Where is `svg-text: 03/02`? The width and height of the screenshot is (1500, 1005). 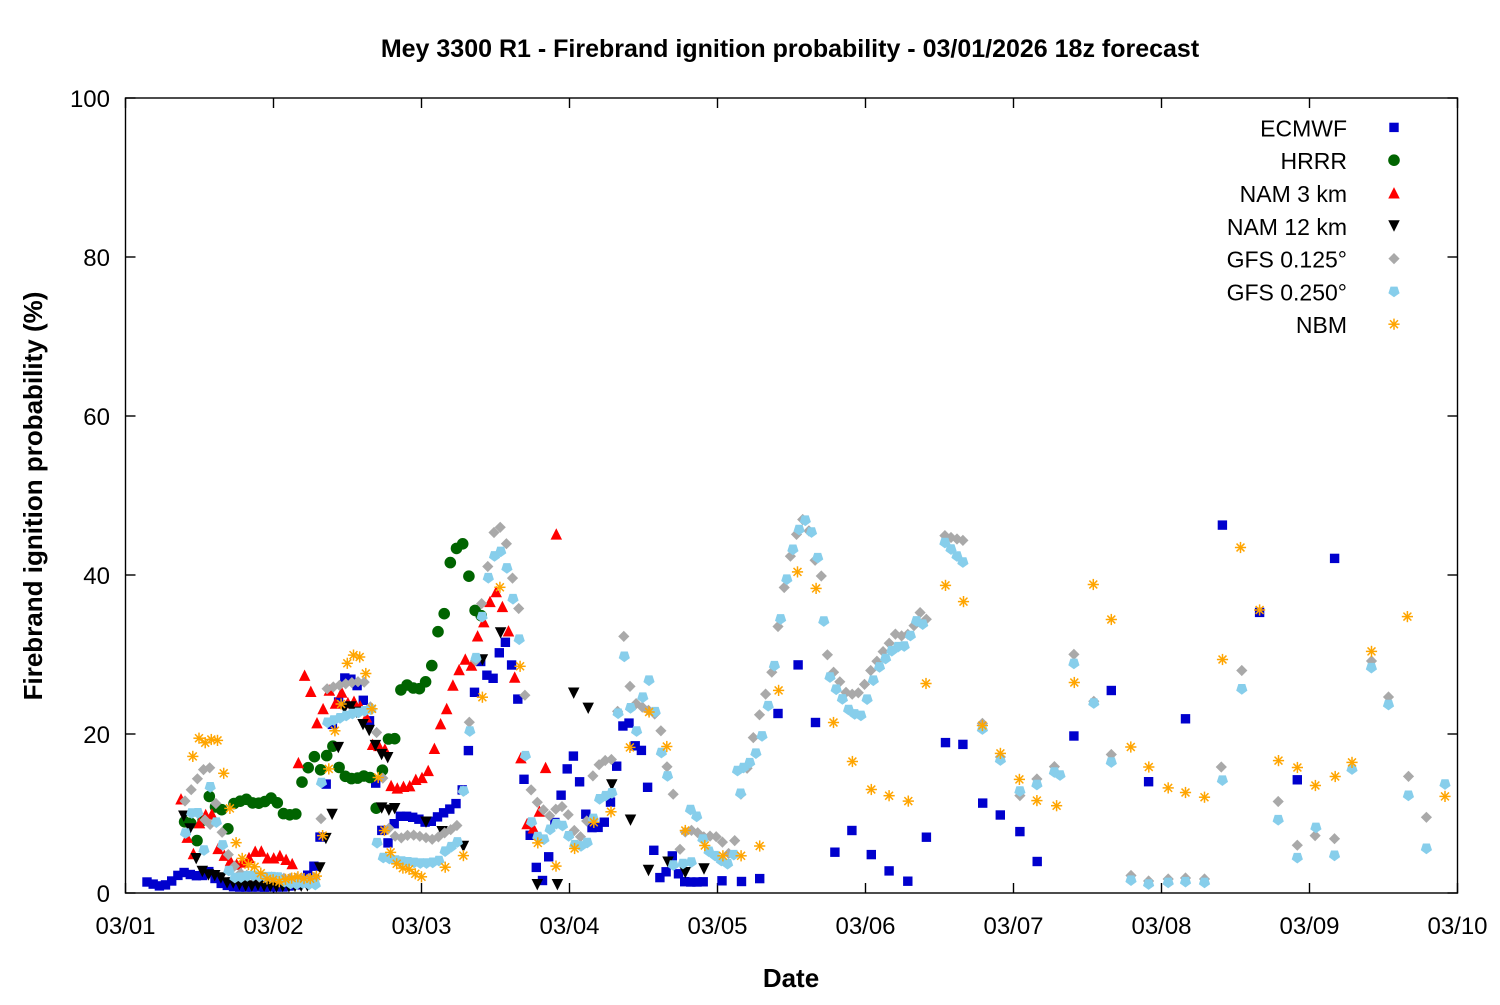 svg-text: 03/02 is located at coordinates (273, 926).